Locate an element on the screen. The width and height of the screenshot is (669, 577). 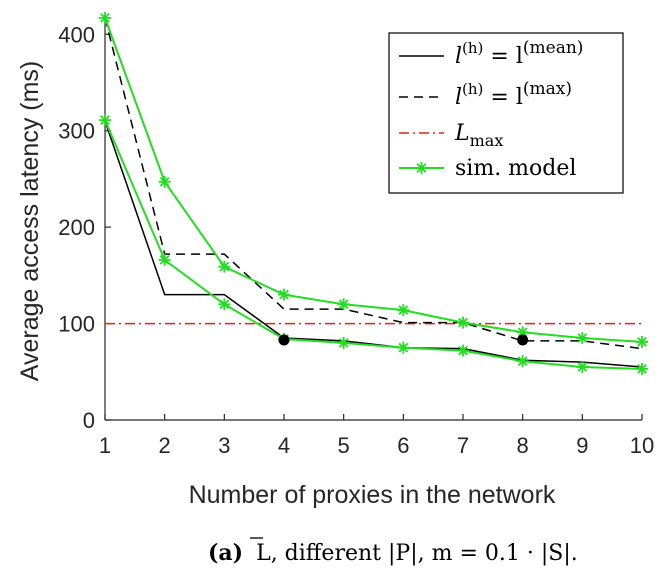
x-axis-label: Number of proxies in the network is located at coordinates (372, 495).